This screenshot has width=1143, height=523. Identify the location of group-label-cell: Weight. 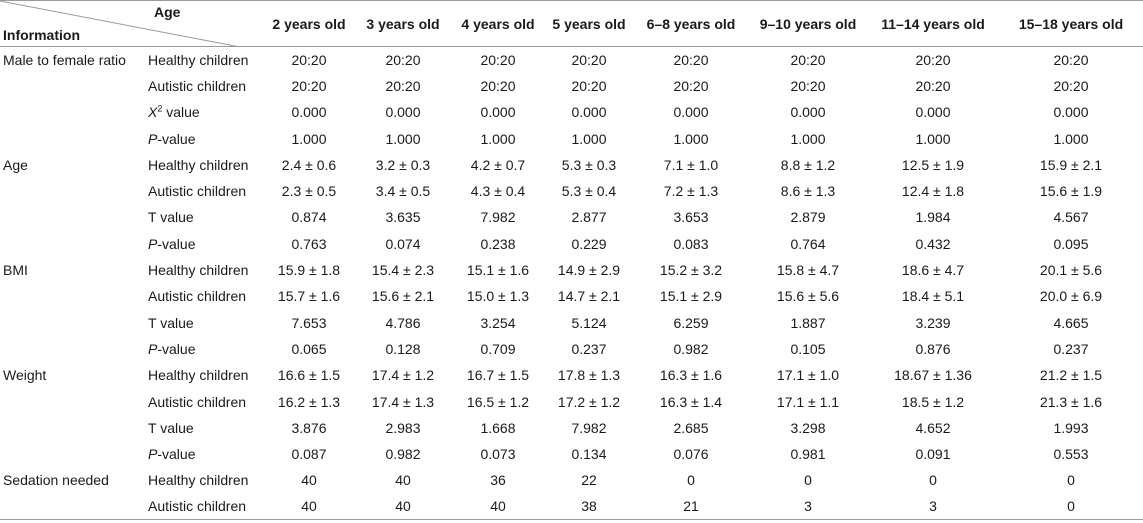
(25, 375).